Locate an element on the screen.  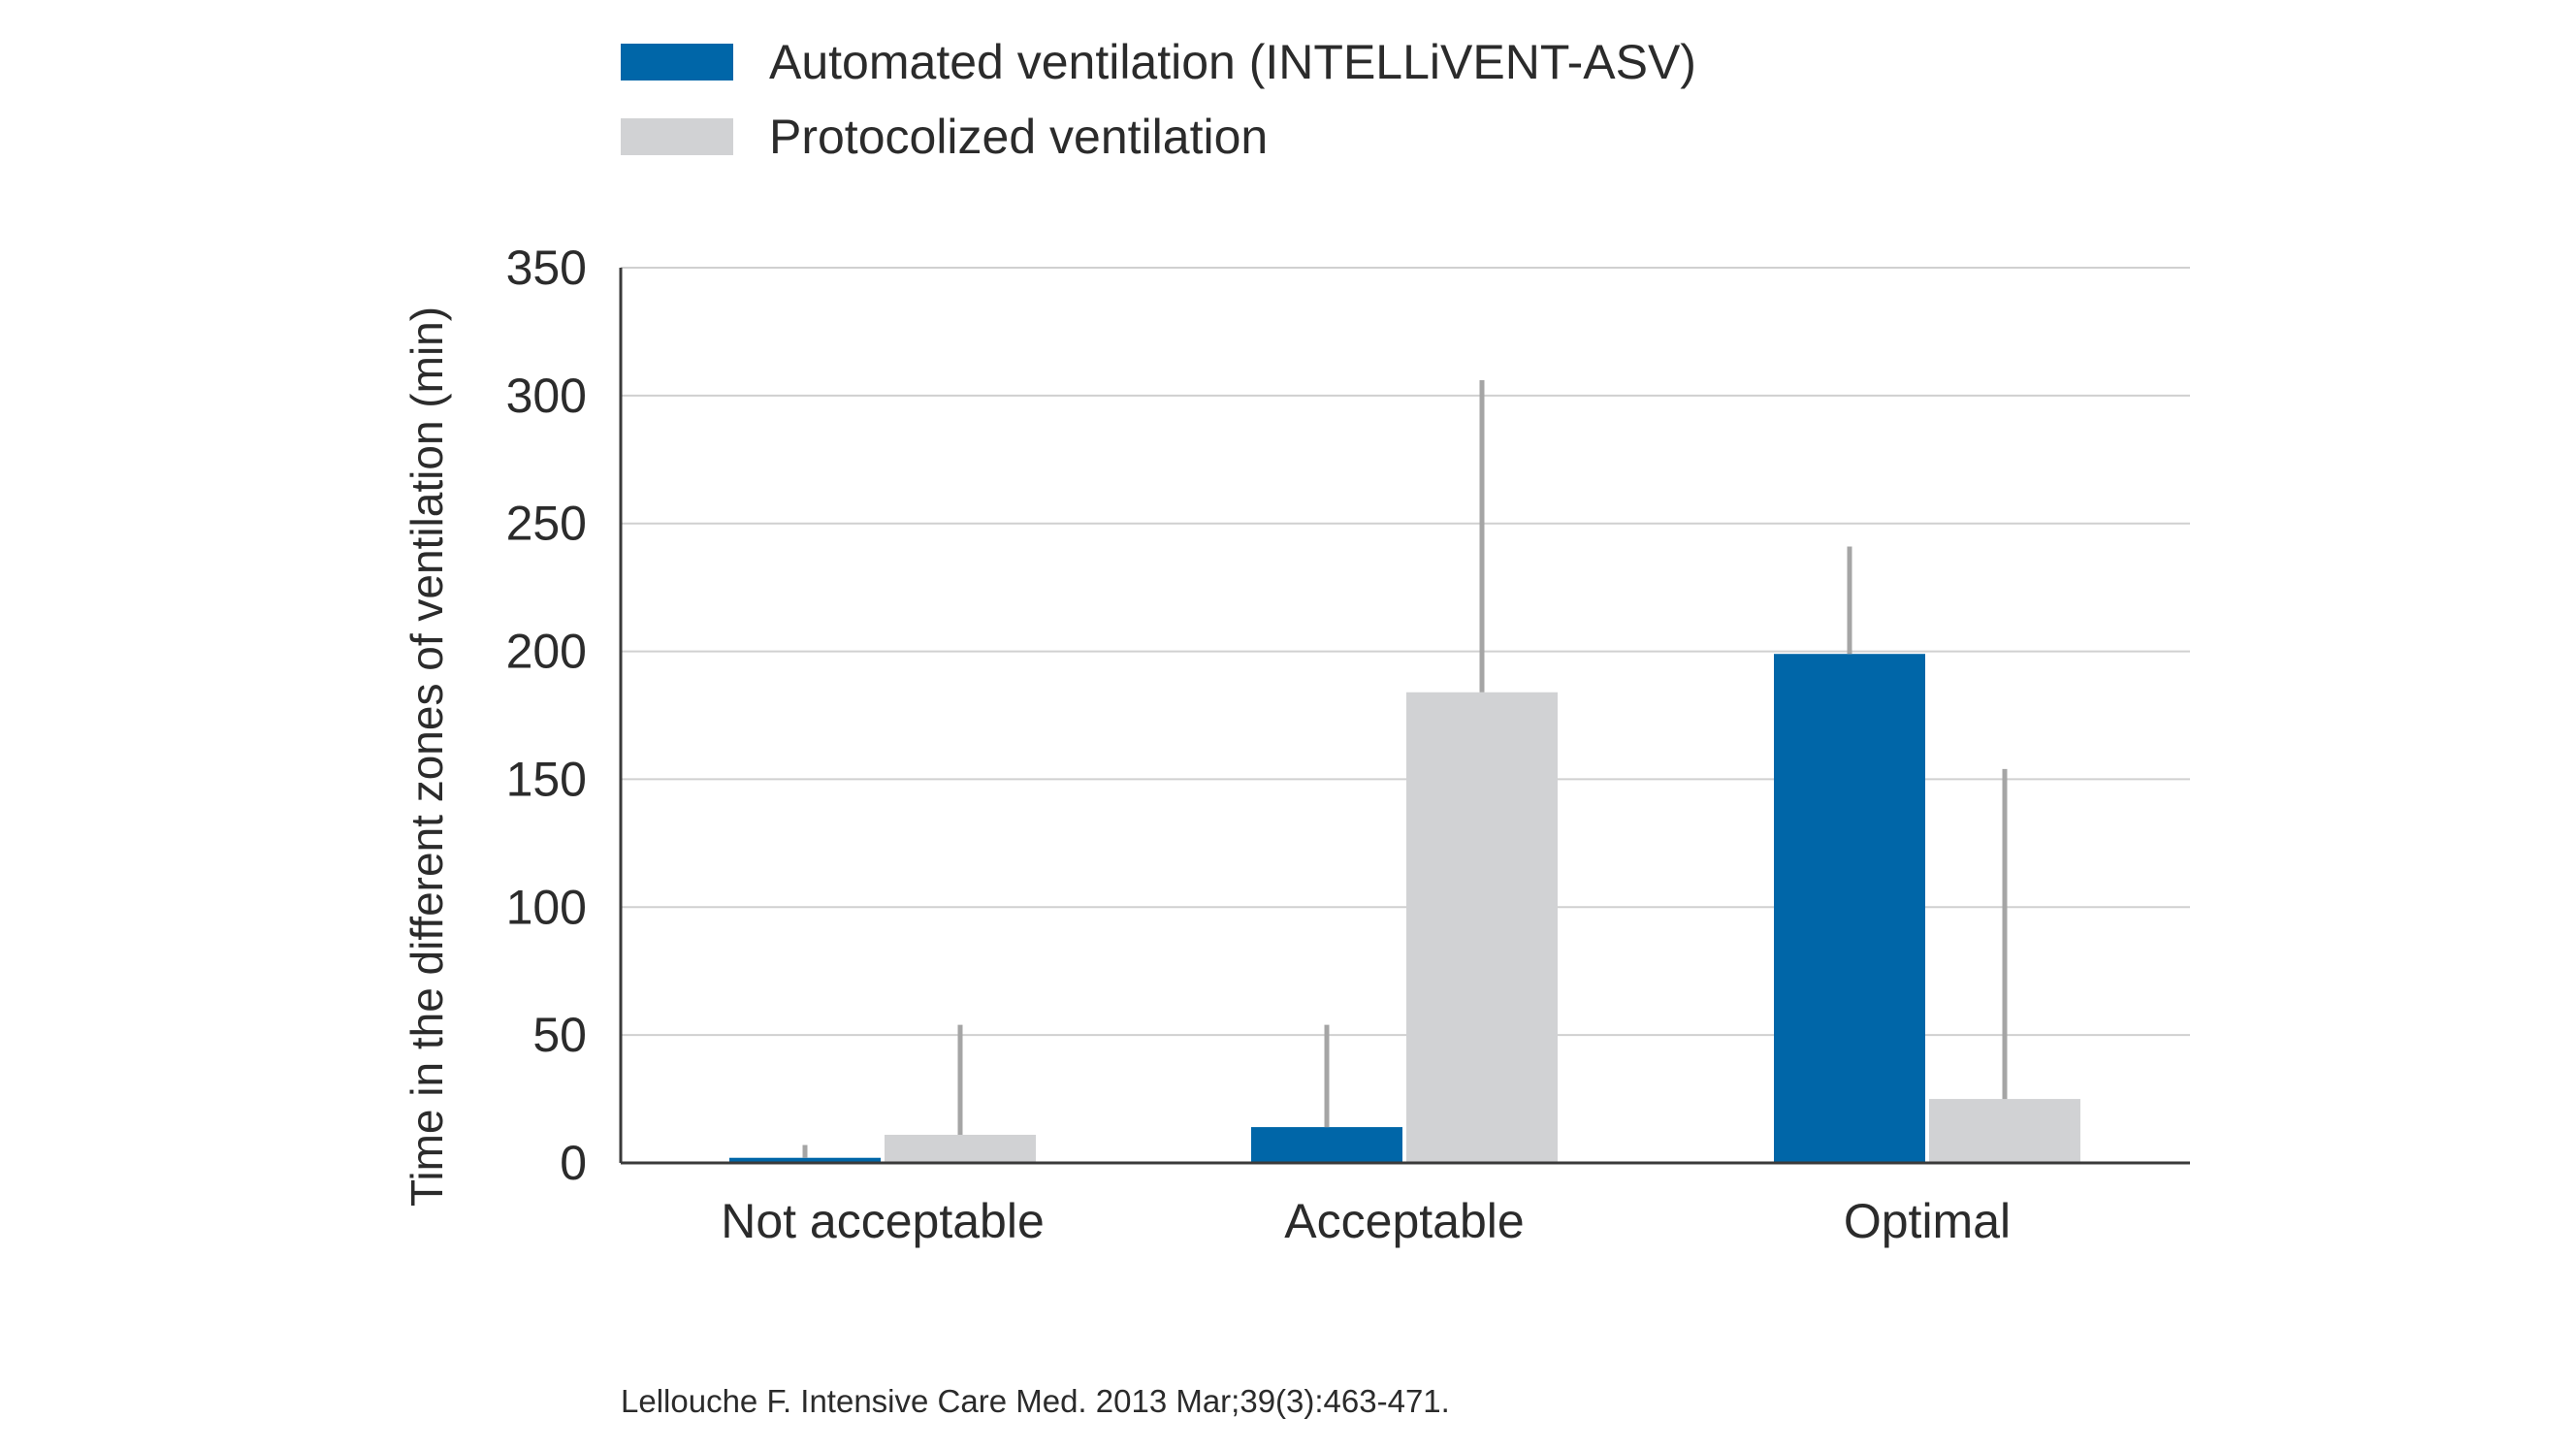
x-tick-label-1: Acceptable is located at coordinates (1404, 1221).